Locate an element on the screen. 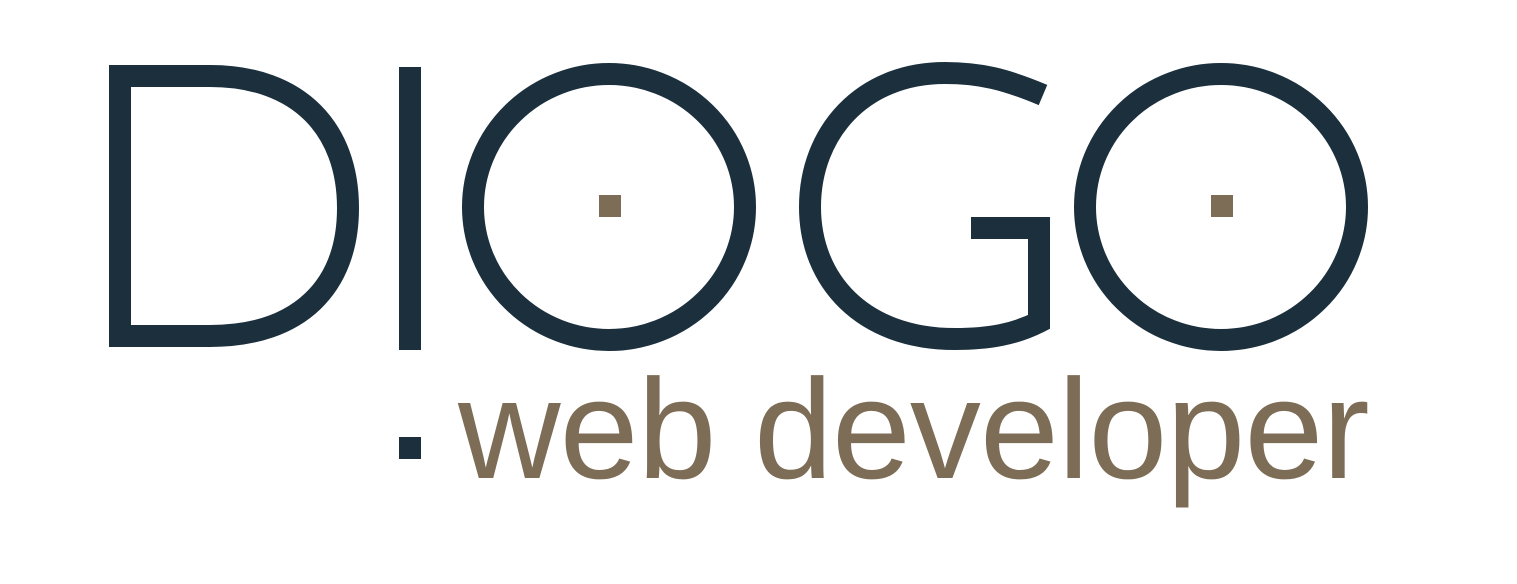 The height and width of the screenshot is (584, 1517). tagline-square is located at coordinates (410, 448).